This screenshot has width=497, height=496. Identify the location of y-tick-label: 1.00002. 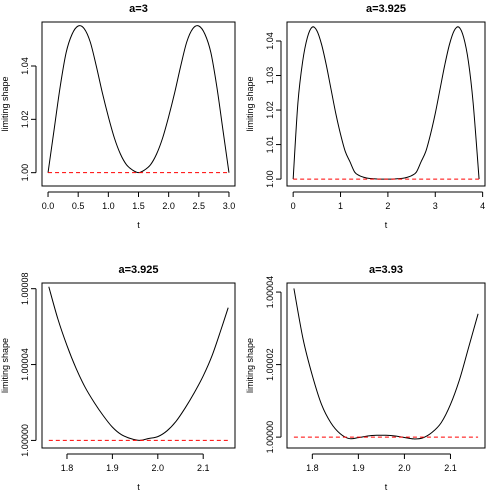
(270, 364).